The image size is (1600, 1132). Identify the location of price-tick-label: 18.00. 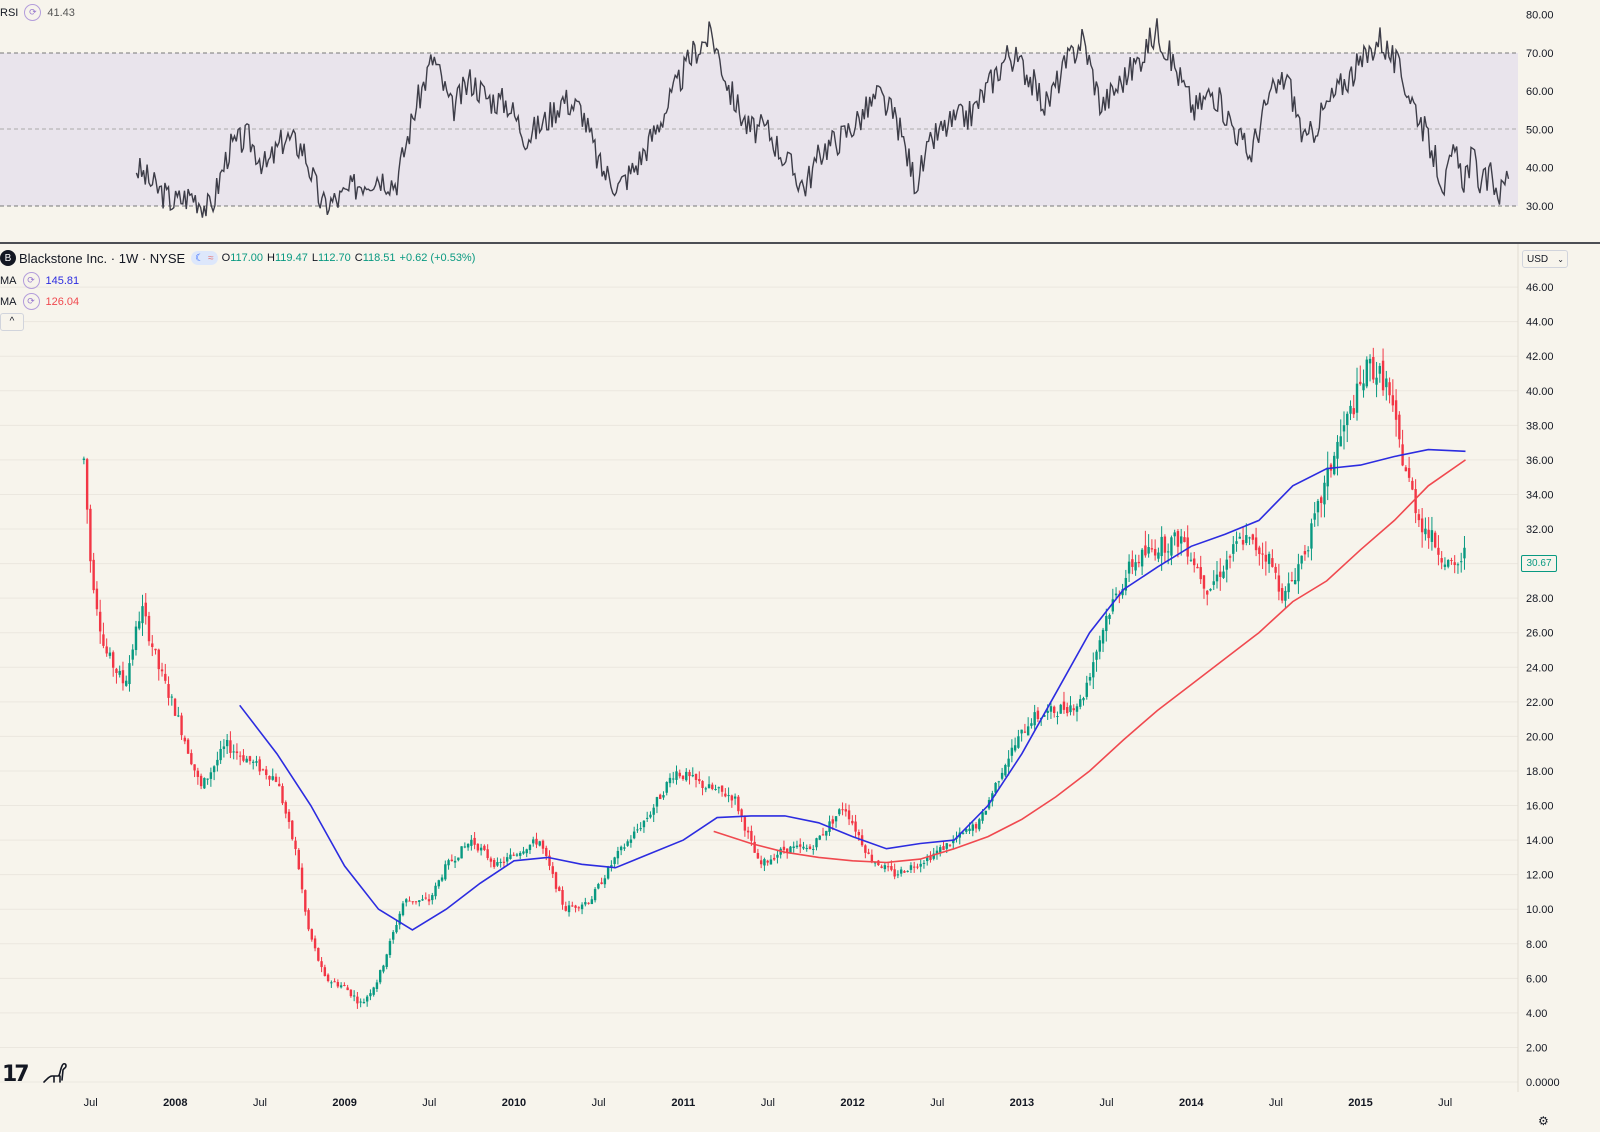
(1540, 772).